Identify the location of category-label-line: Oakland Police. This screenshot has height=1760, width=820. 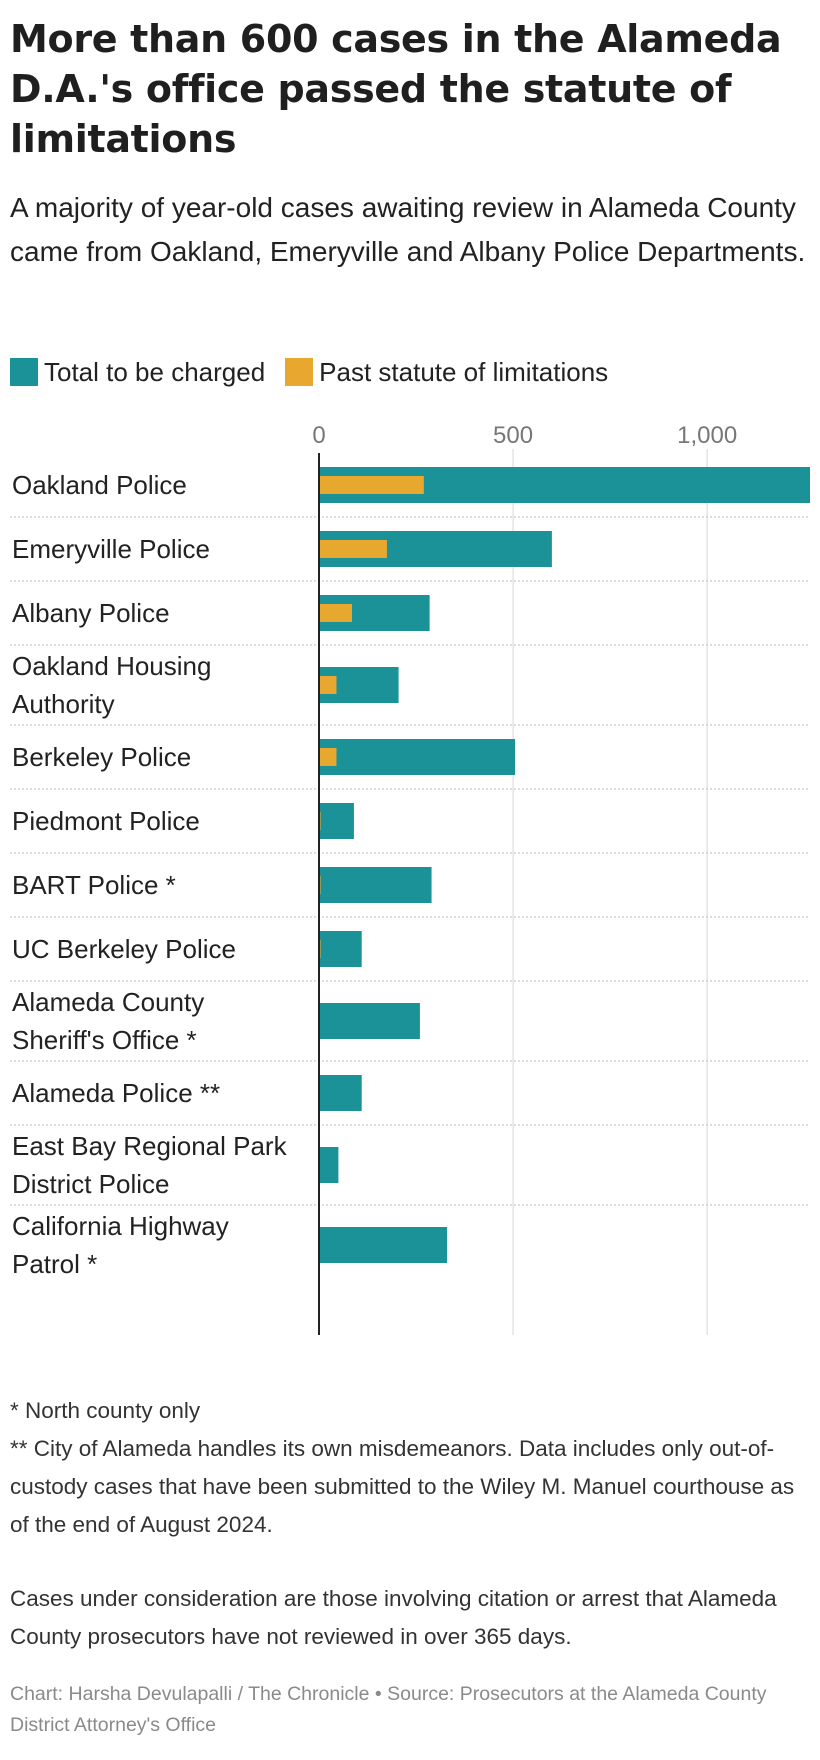
(99, 485).